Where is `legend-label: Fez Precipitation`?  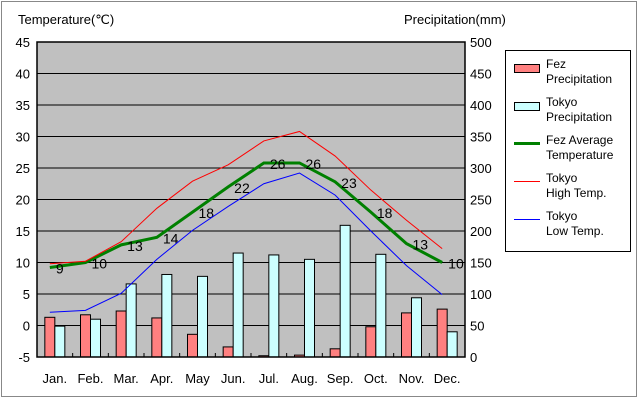 legend-label: Fez Precipitation is located at coordinates (579, 71).